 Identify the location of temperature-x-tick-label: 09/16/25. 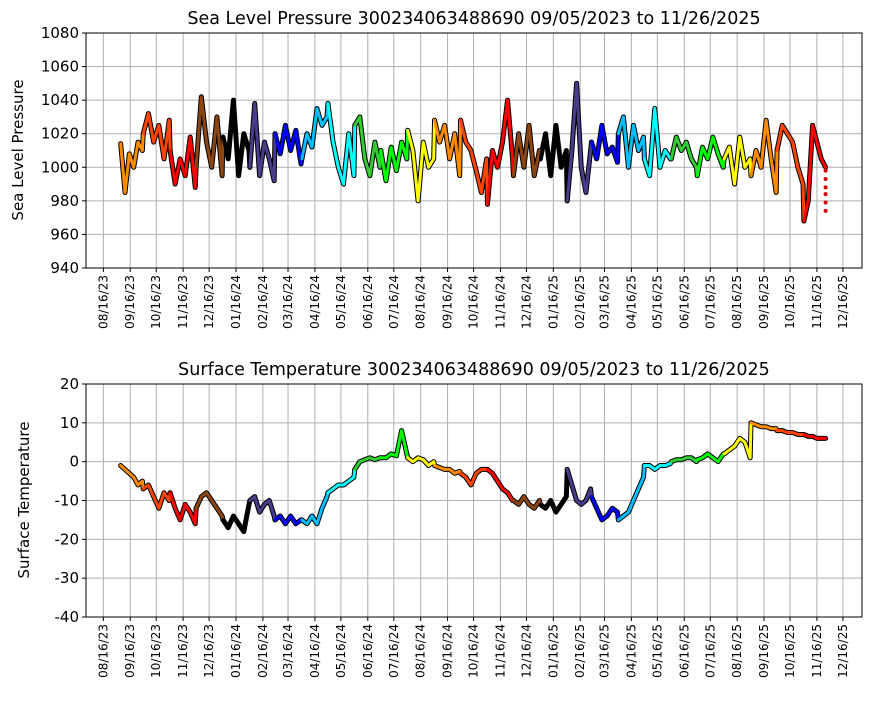
(764, 651).